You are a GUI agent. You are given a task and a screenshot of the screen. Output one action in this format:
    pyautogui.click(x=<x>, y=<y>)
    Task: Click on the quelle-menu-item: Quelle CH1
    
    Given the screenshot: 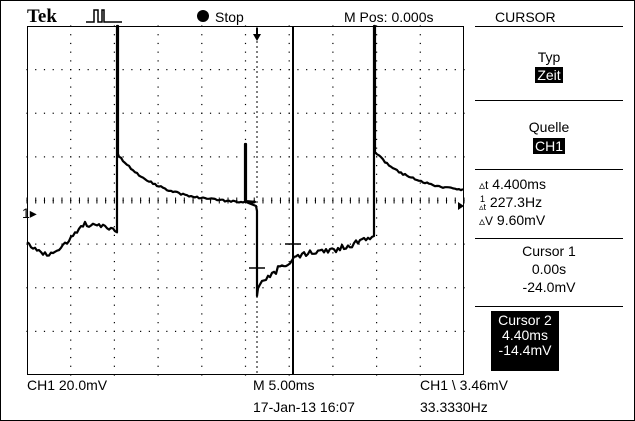 What is the action you would take?
    pyautogui.click(x=549, y=134)
    